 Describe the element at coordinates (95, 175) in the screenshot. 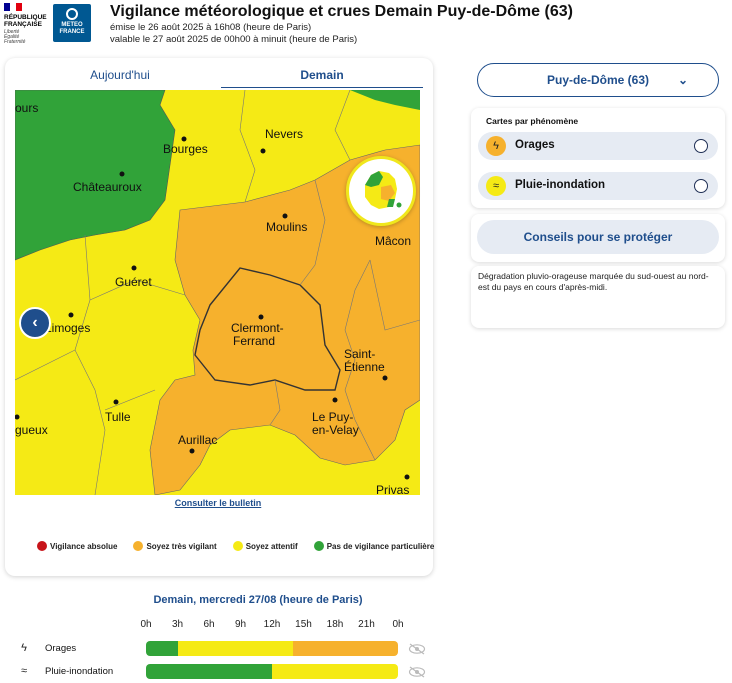

I see `map-green-region` at that location.